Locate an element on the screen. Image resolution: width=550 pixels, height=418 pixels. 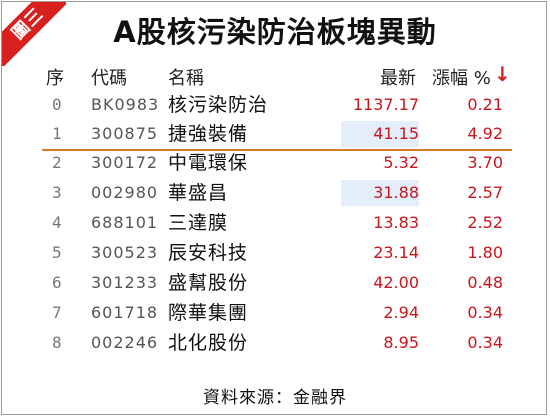
row-name: 際華集團 is located at coordinates (208, 313).